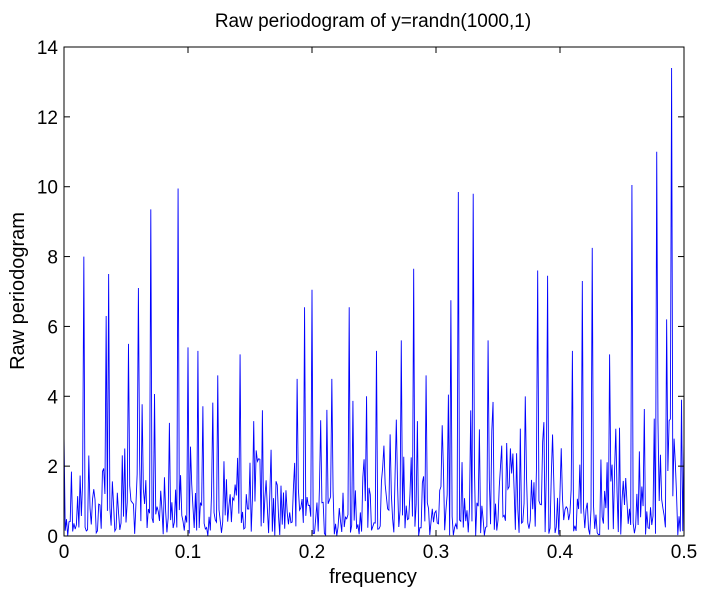 The image size is (704, 592). Describe the element at coordinates (52, 397) in the screenshot. I see `y-tick-label: 4` at that location.